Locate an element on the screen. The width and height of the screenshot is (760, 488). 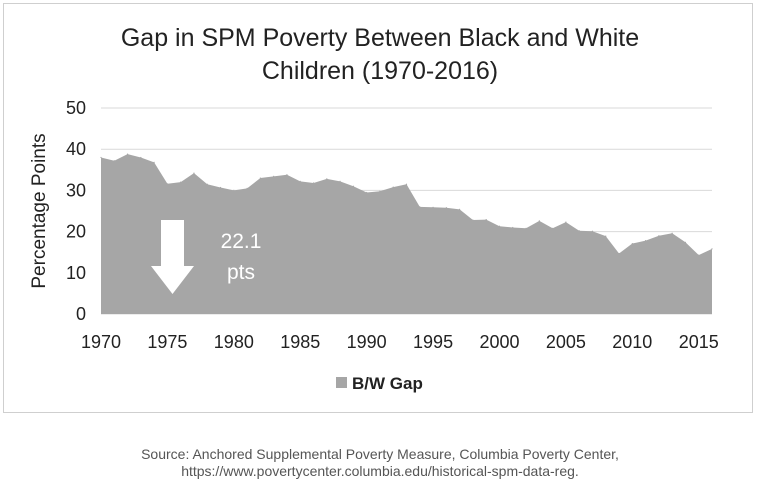
legend-swatch is located at coordinates (341, 382).